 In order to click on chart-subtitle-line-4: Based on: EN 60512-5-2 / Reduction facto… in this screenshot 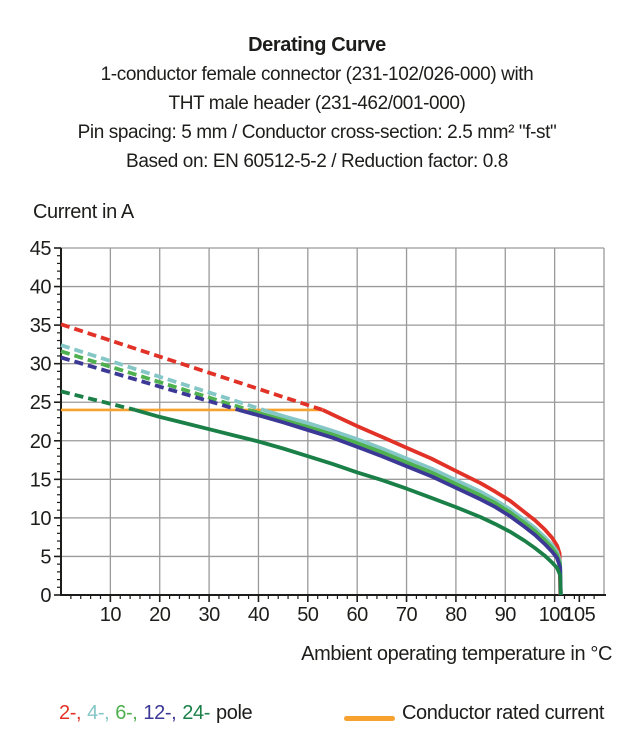, I will do `click(317, 161)`.